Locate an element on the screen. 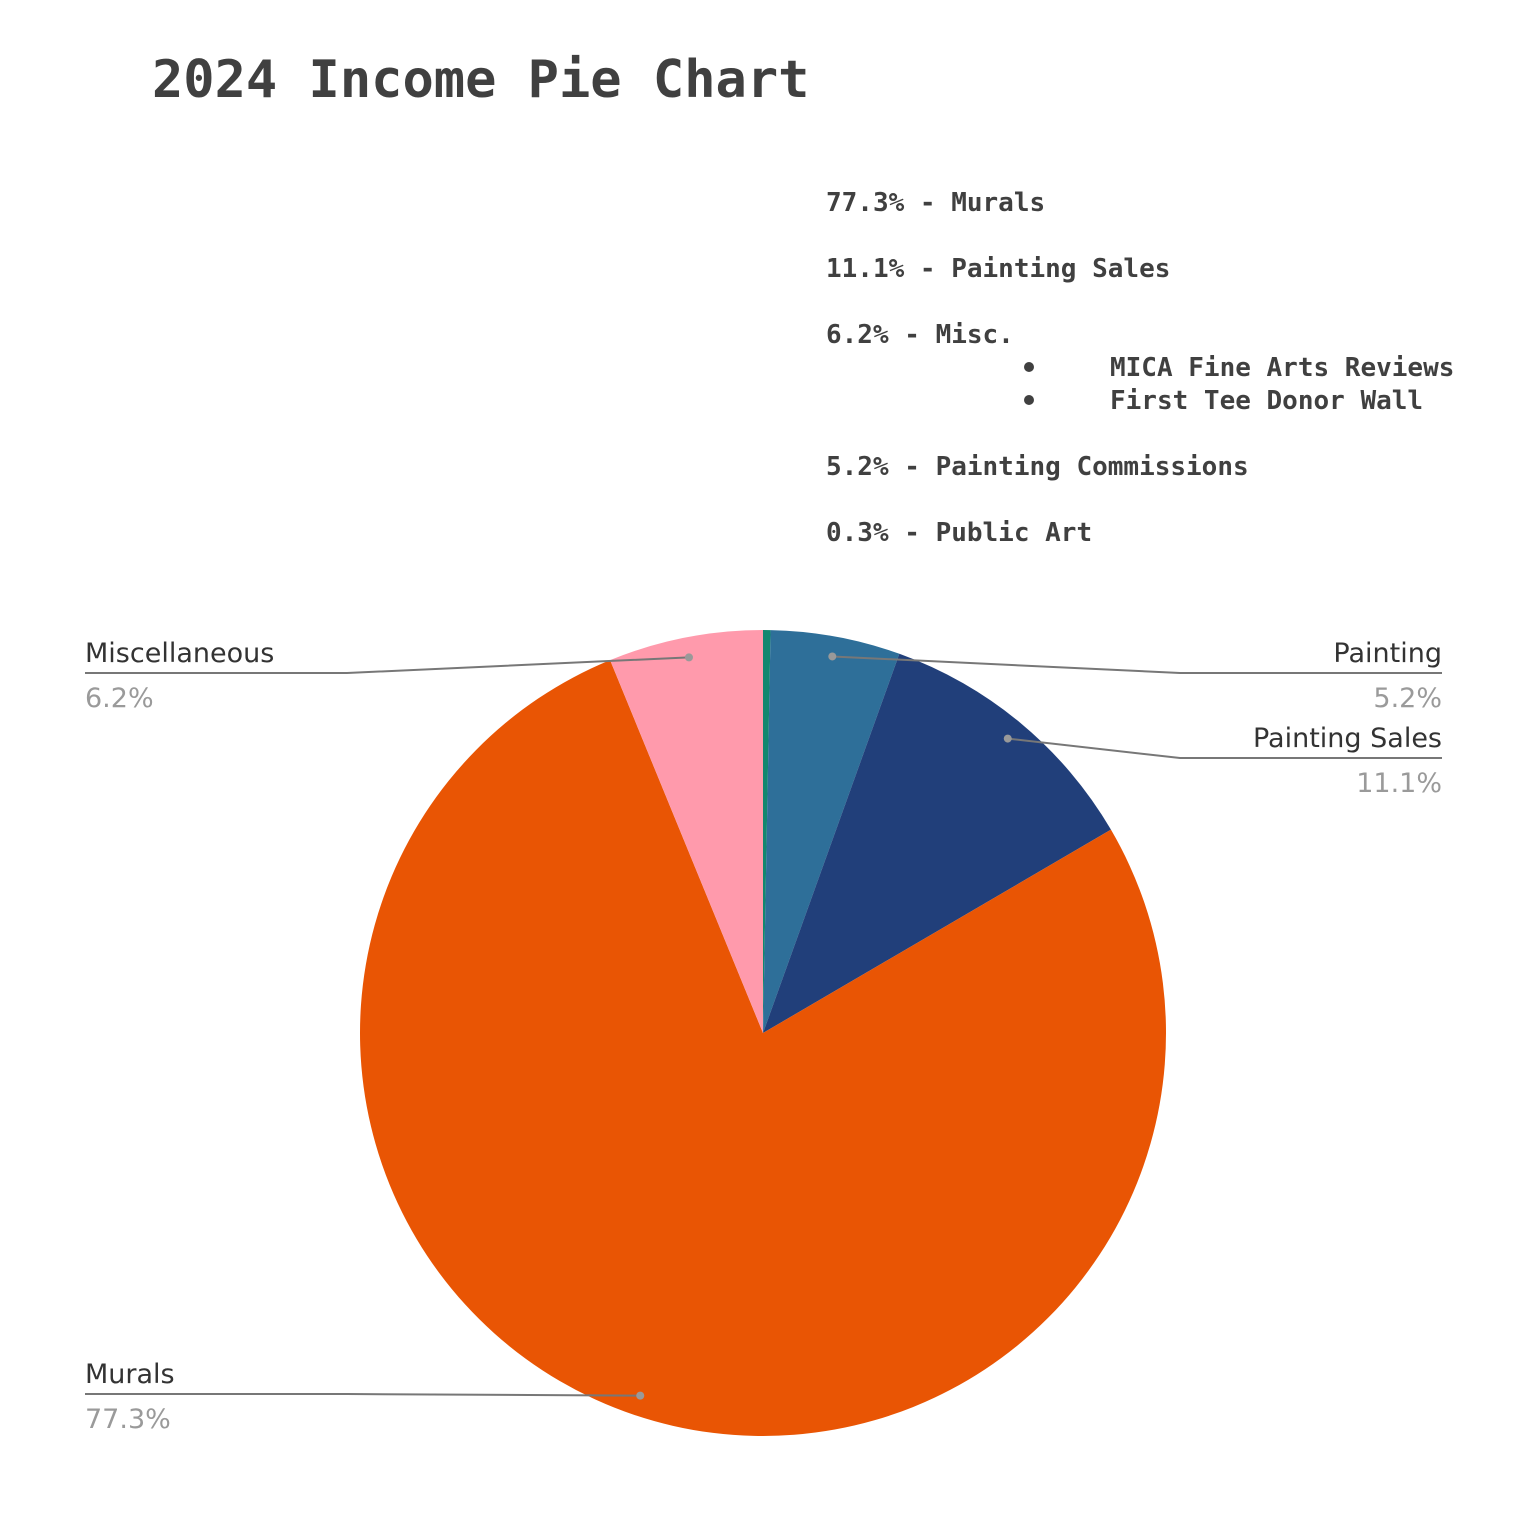 The width and height of the screenshot is (1531, 1532). slice-value-label: 77.3% is located at coordinates (128, 1419).